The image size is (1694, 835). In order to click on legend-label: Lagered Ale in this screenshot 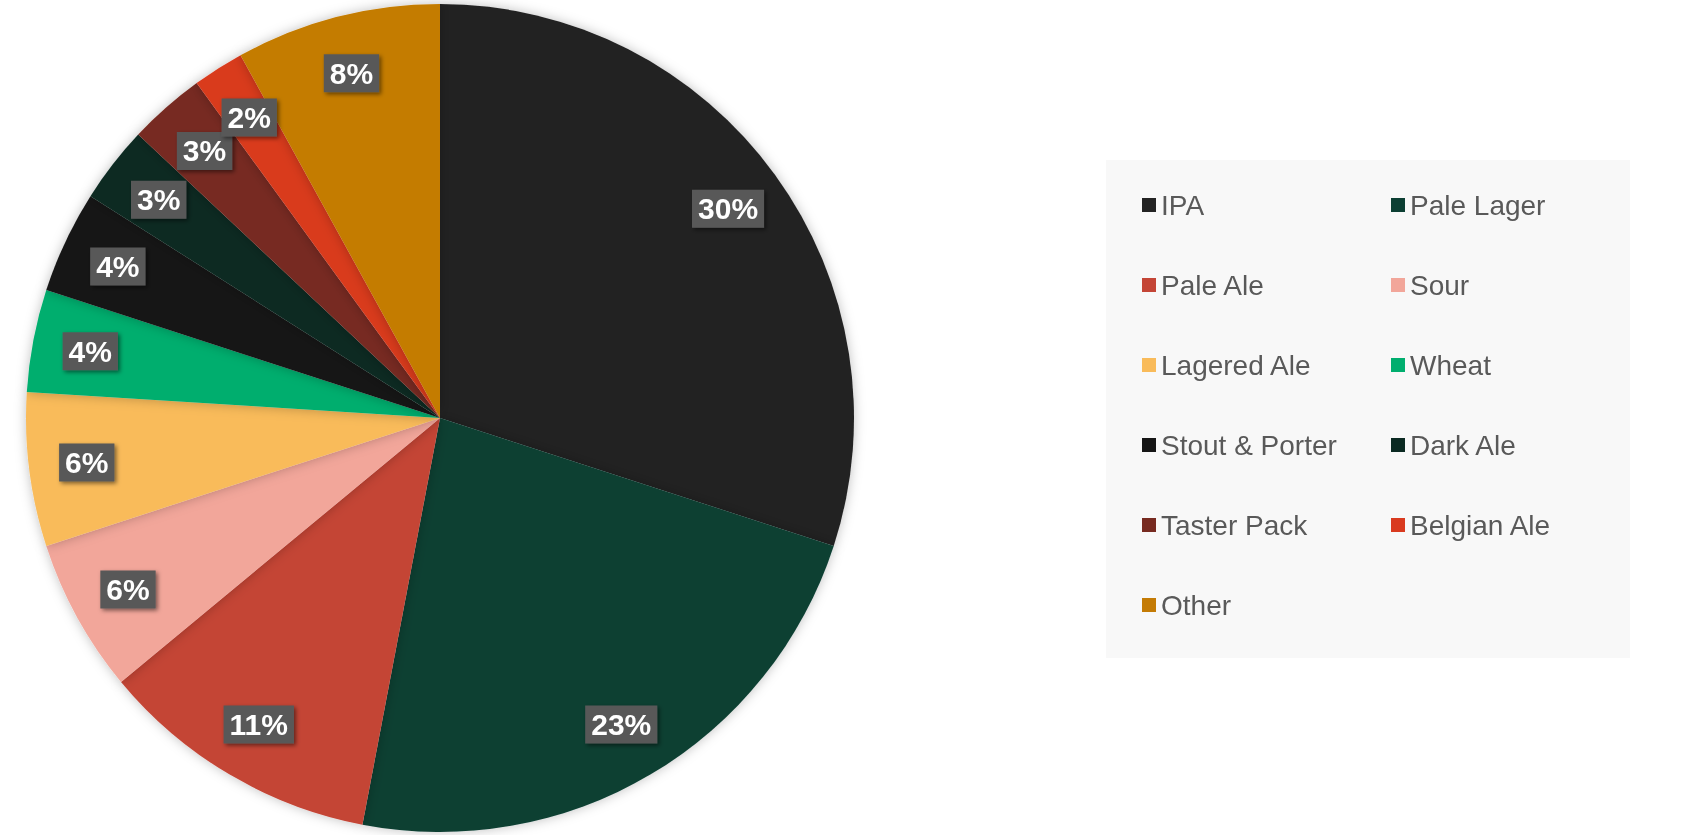, I will do `click(1236, 365)`.